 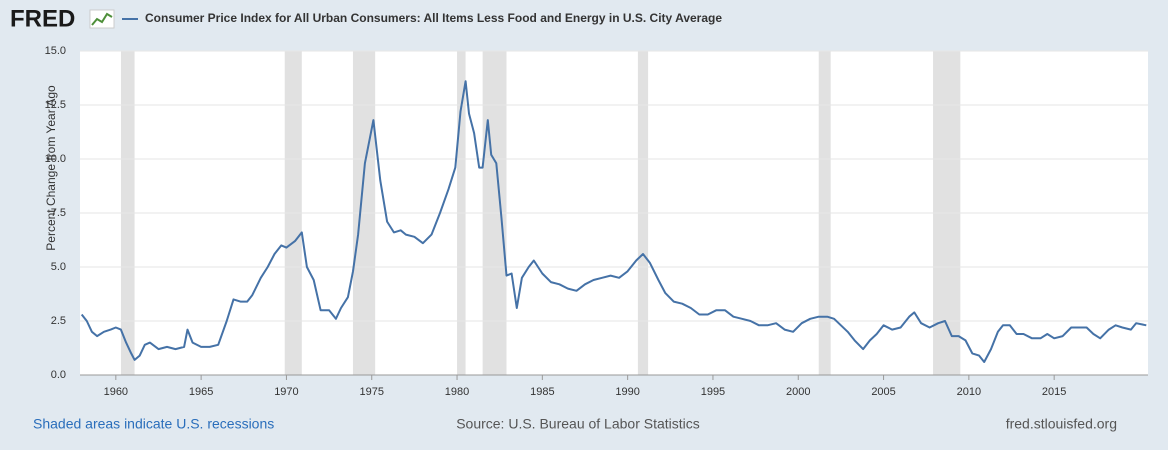 I want to click on y-tick-label: 15.0, so click(x=55, y=51).